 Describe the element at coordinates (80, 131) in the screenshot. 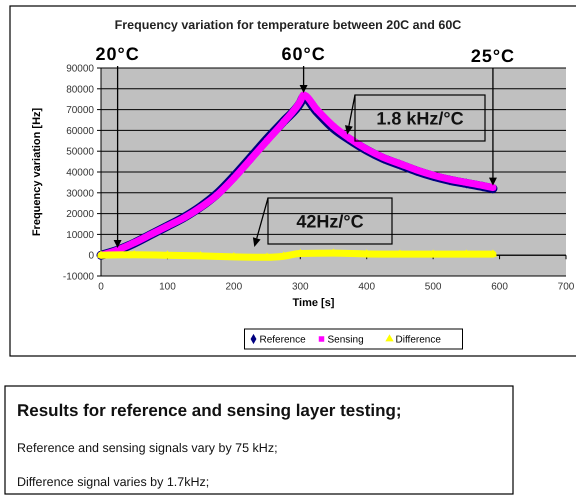

I see `y-tick-label: 60000` at that location.